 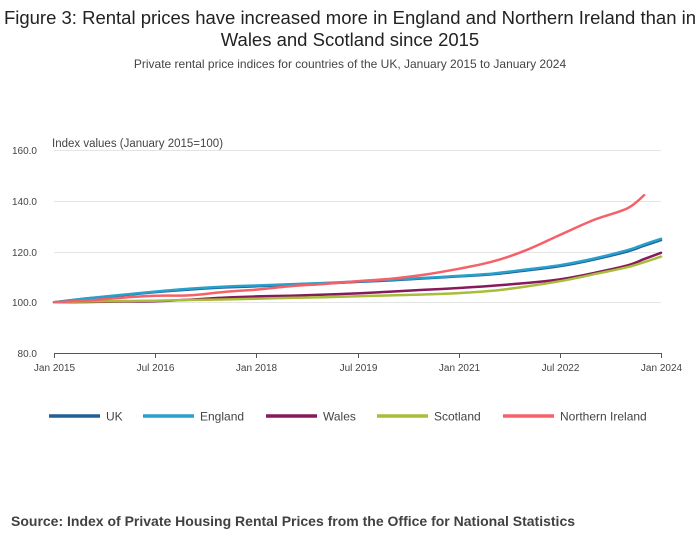 I want to click on x-tick-label: Jul 2022, so click(x=561, y=368).